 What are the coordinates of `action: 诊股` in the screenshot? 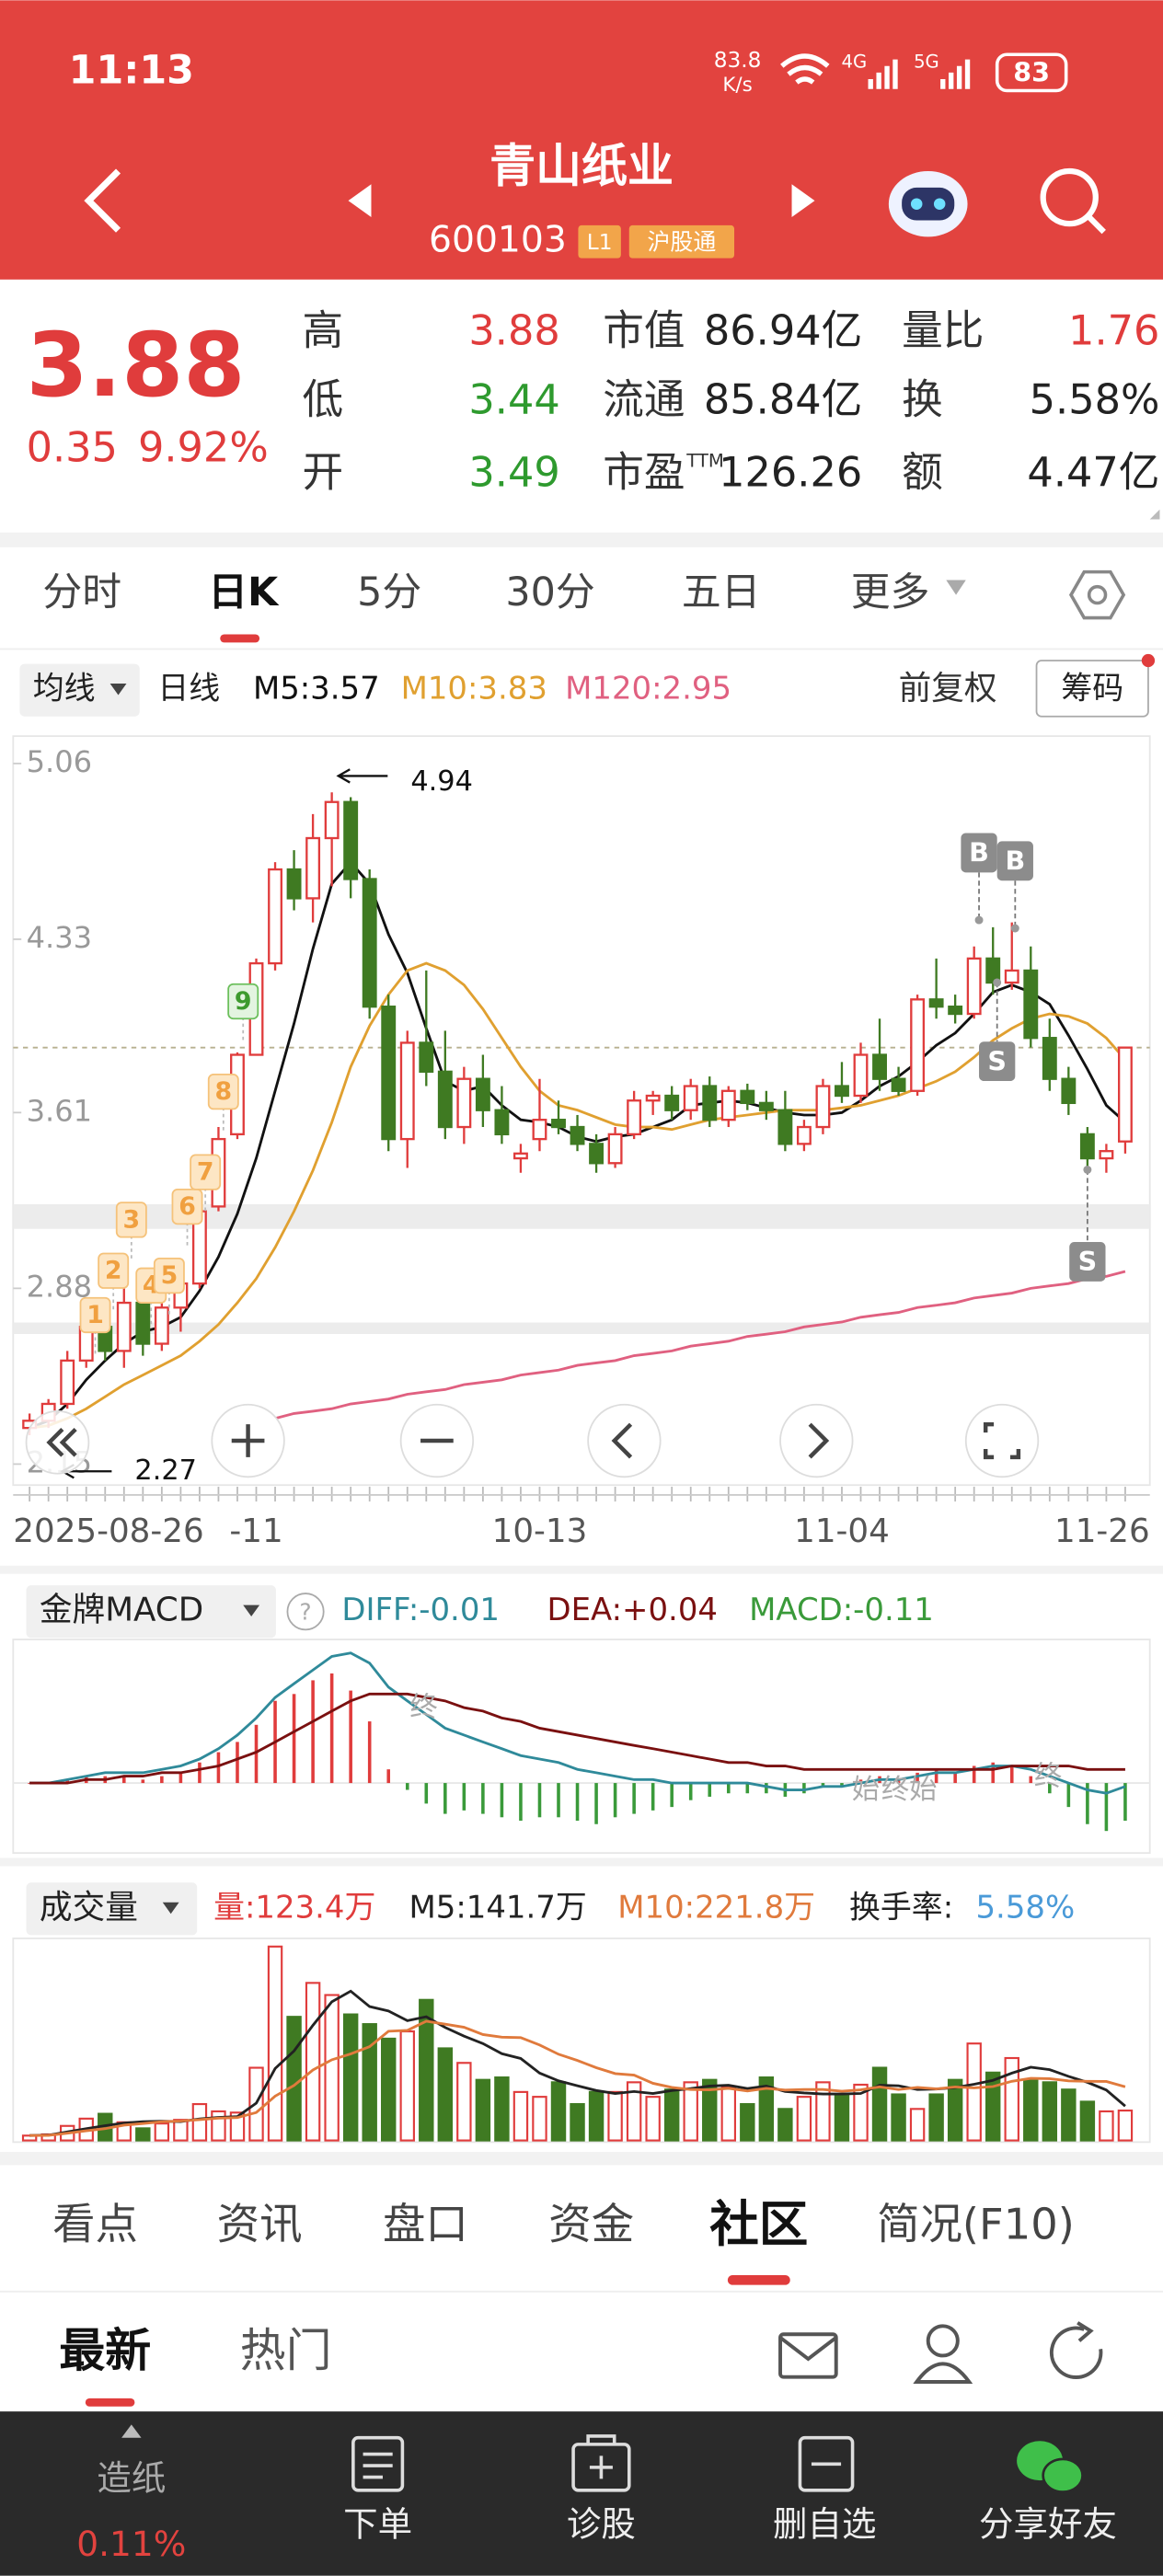 It's located at (602, 2524).